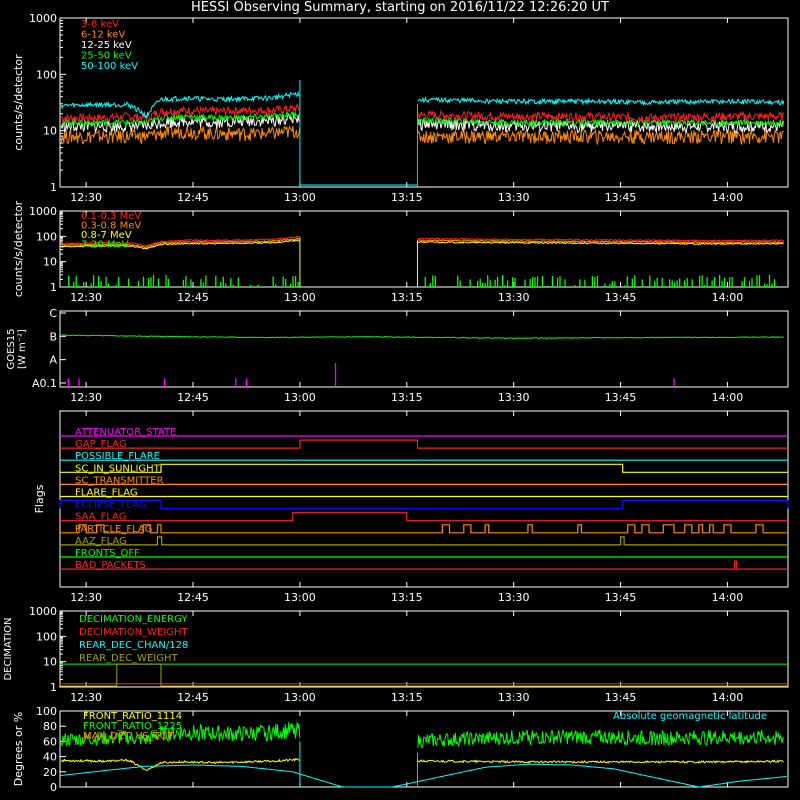  I want to click on lightcurve-hi-ytick-label: 1, so click(53, 287).